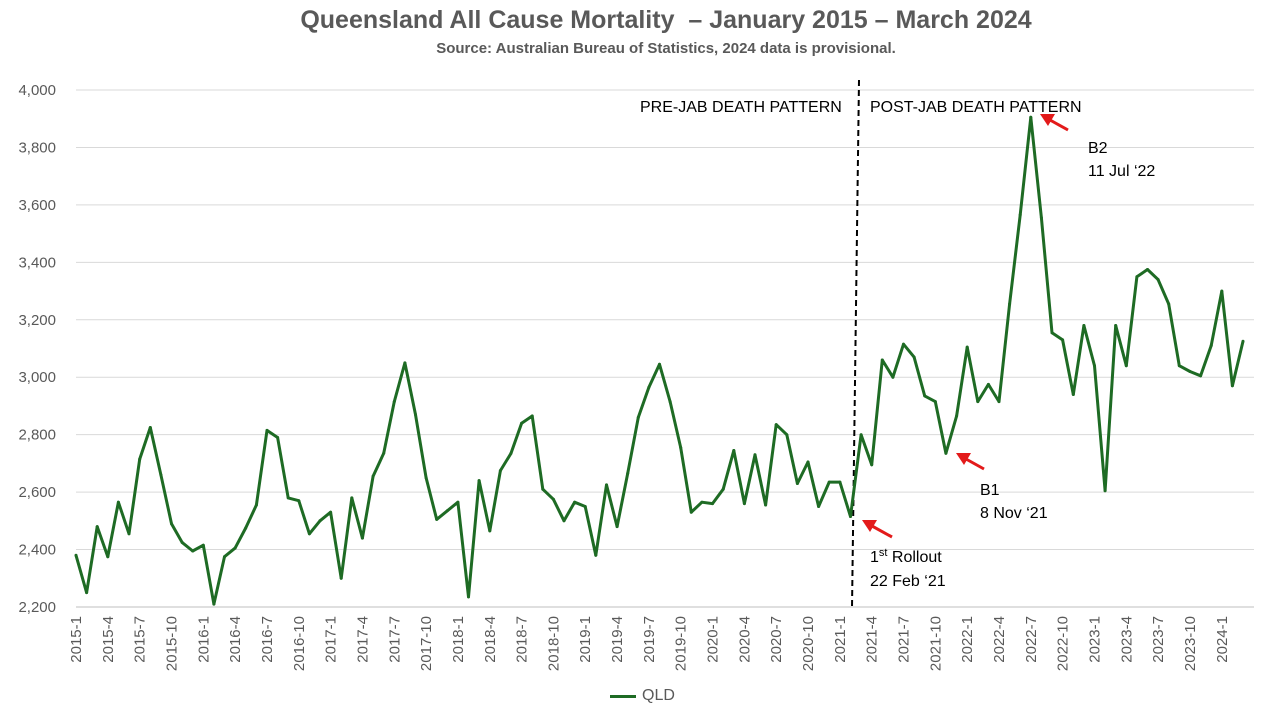 The image size is (1280, 720). What do you see at coordinates (1121, 171) in the screenshot?
I see `b2-date: 11 Jul ‘22` at bounding box center [1121, 171].